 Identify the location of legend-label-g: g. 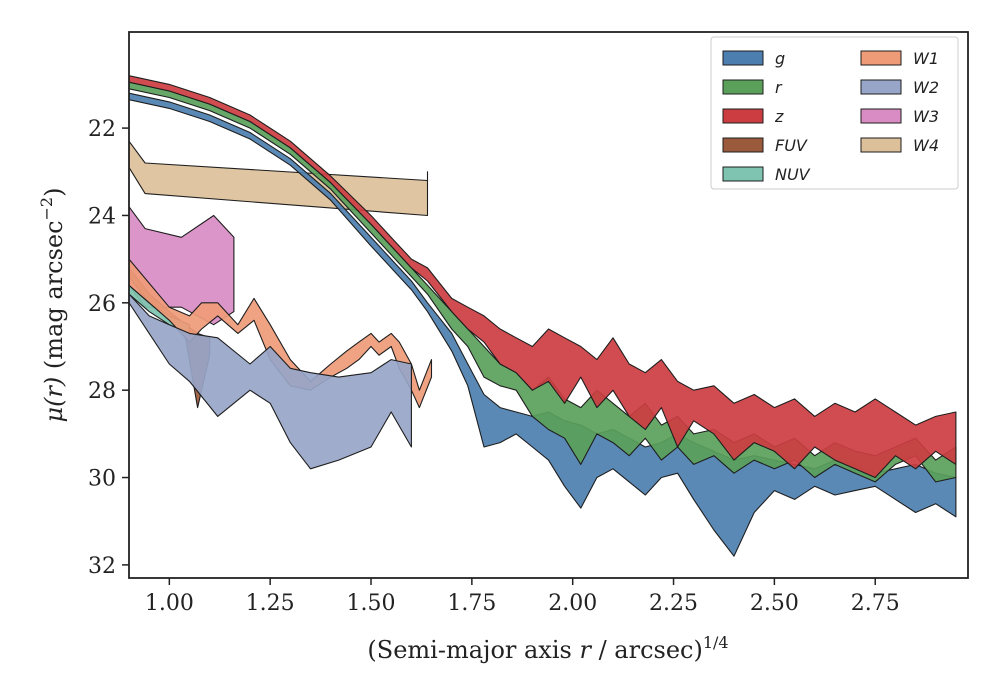
(780, 58).